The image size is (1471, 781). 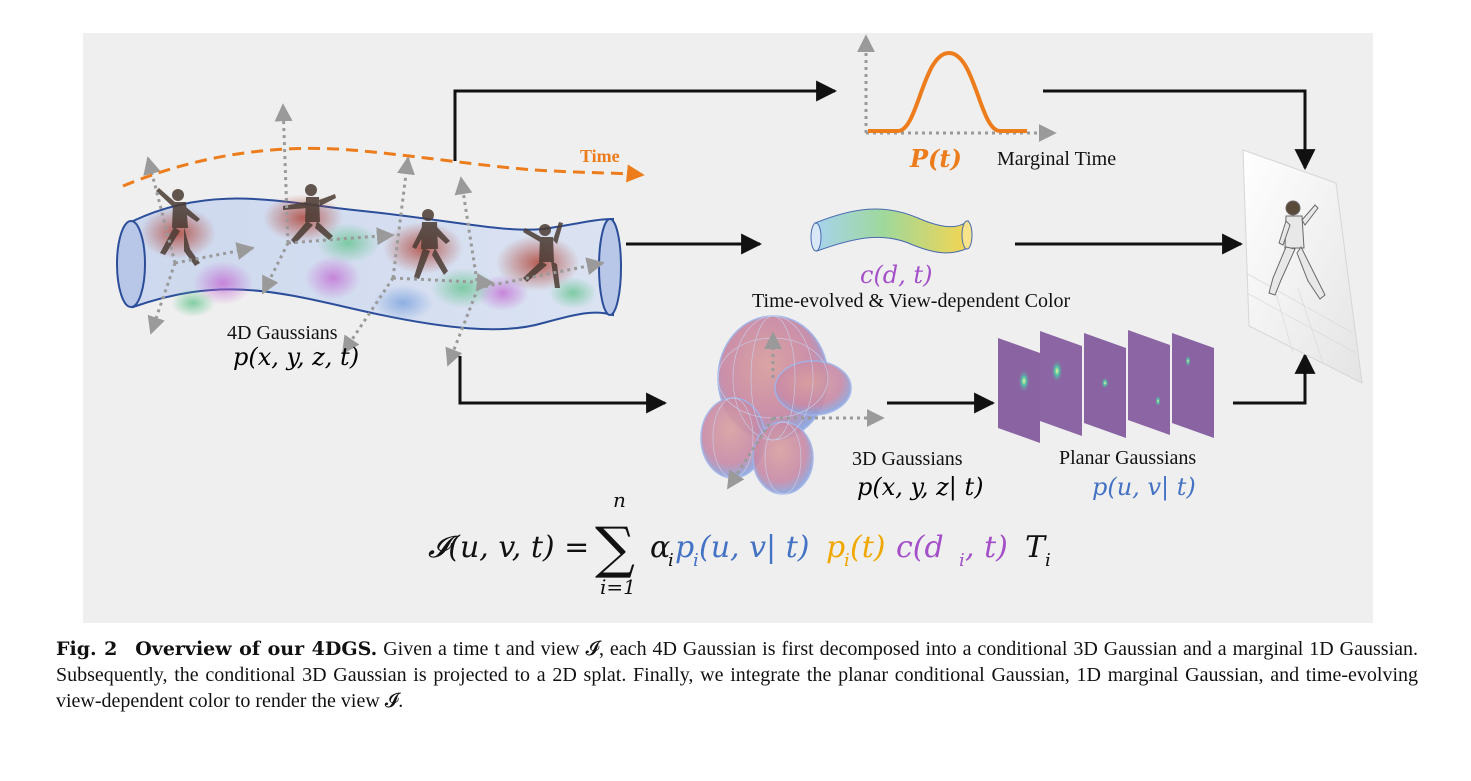 What do you see at coordinates (600, 156) in the screenshot?
I see `time-label: Time` at bounding box center [600, 156].